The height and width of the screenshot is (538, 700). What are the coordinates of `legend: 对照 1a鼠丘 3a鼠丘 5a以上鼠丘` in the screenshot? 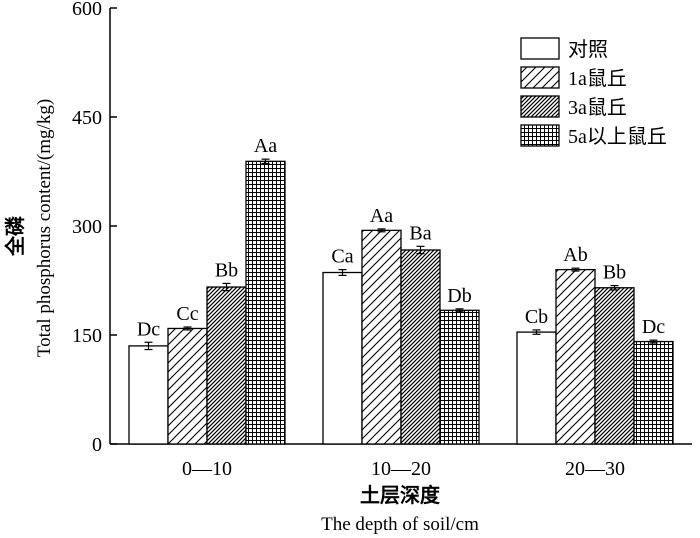 It's located at (593, 92).